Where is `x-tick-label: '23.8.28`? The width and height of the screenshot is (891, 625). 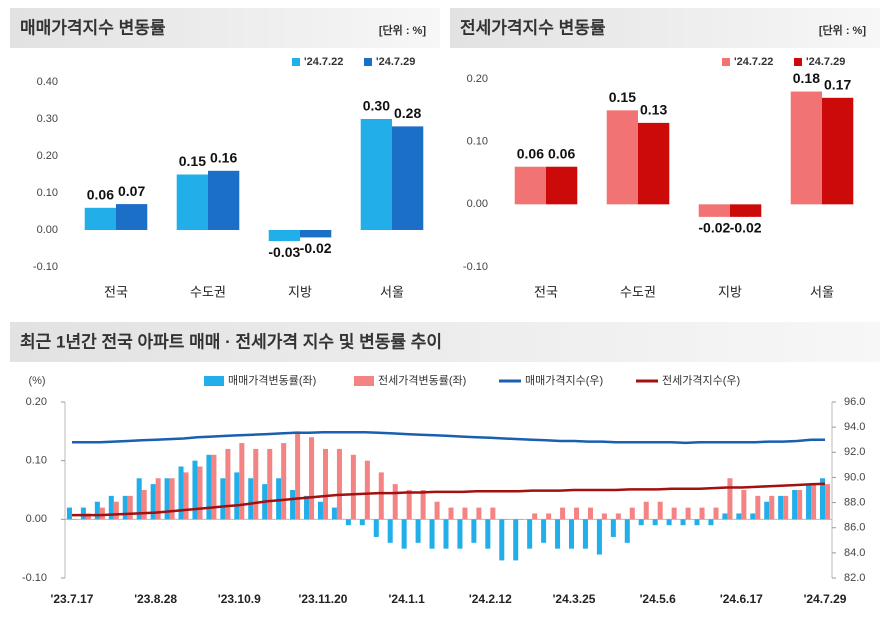
x-tick-label: '23.8.28 is located at coordinates (155, 599).